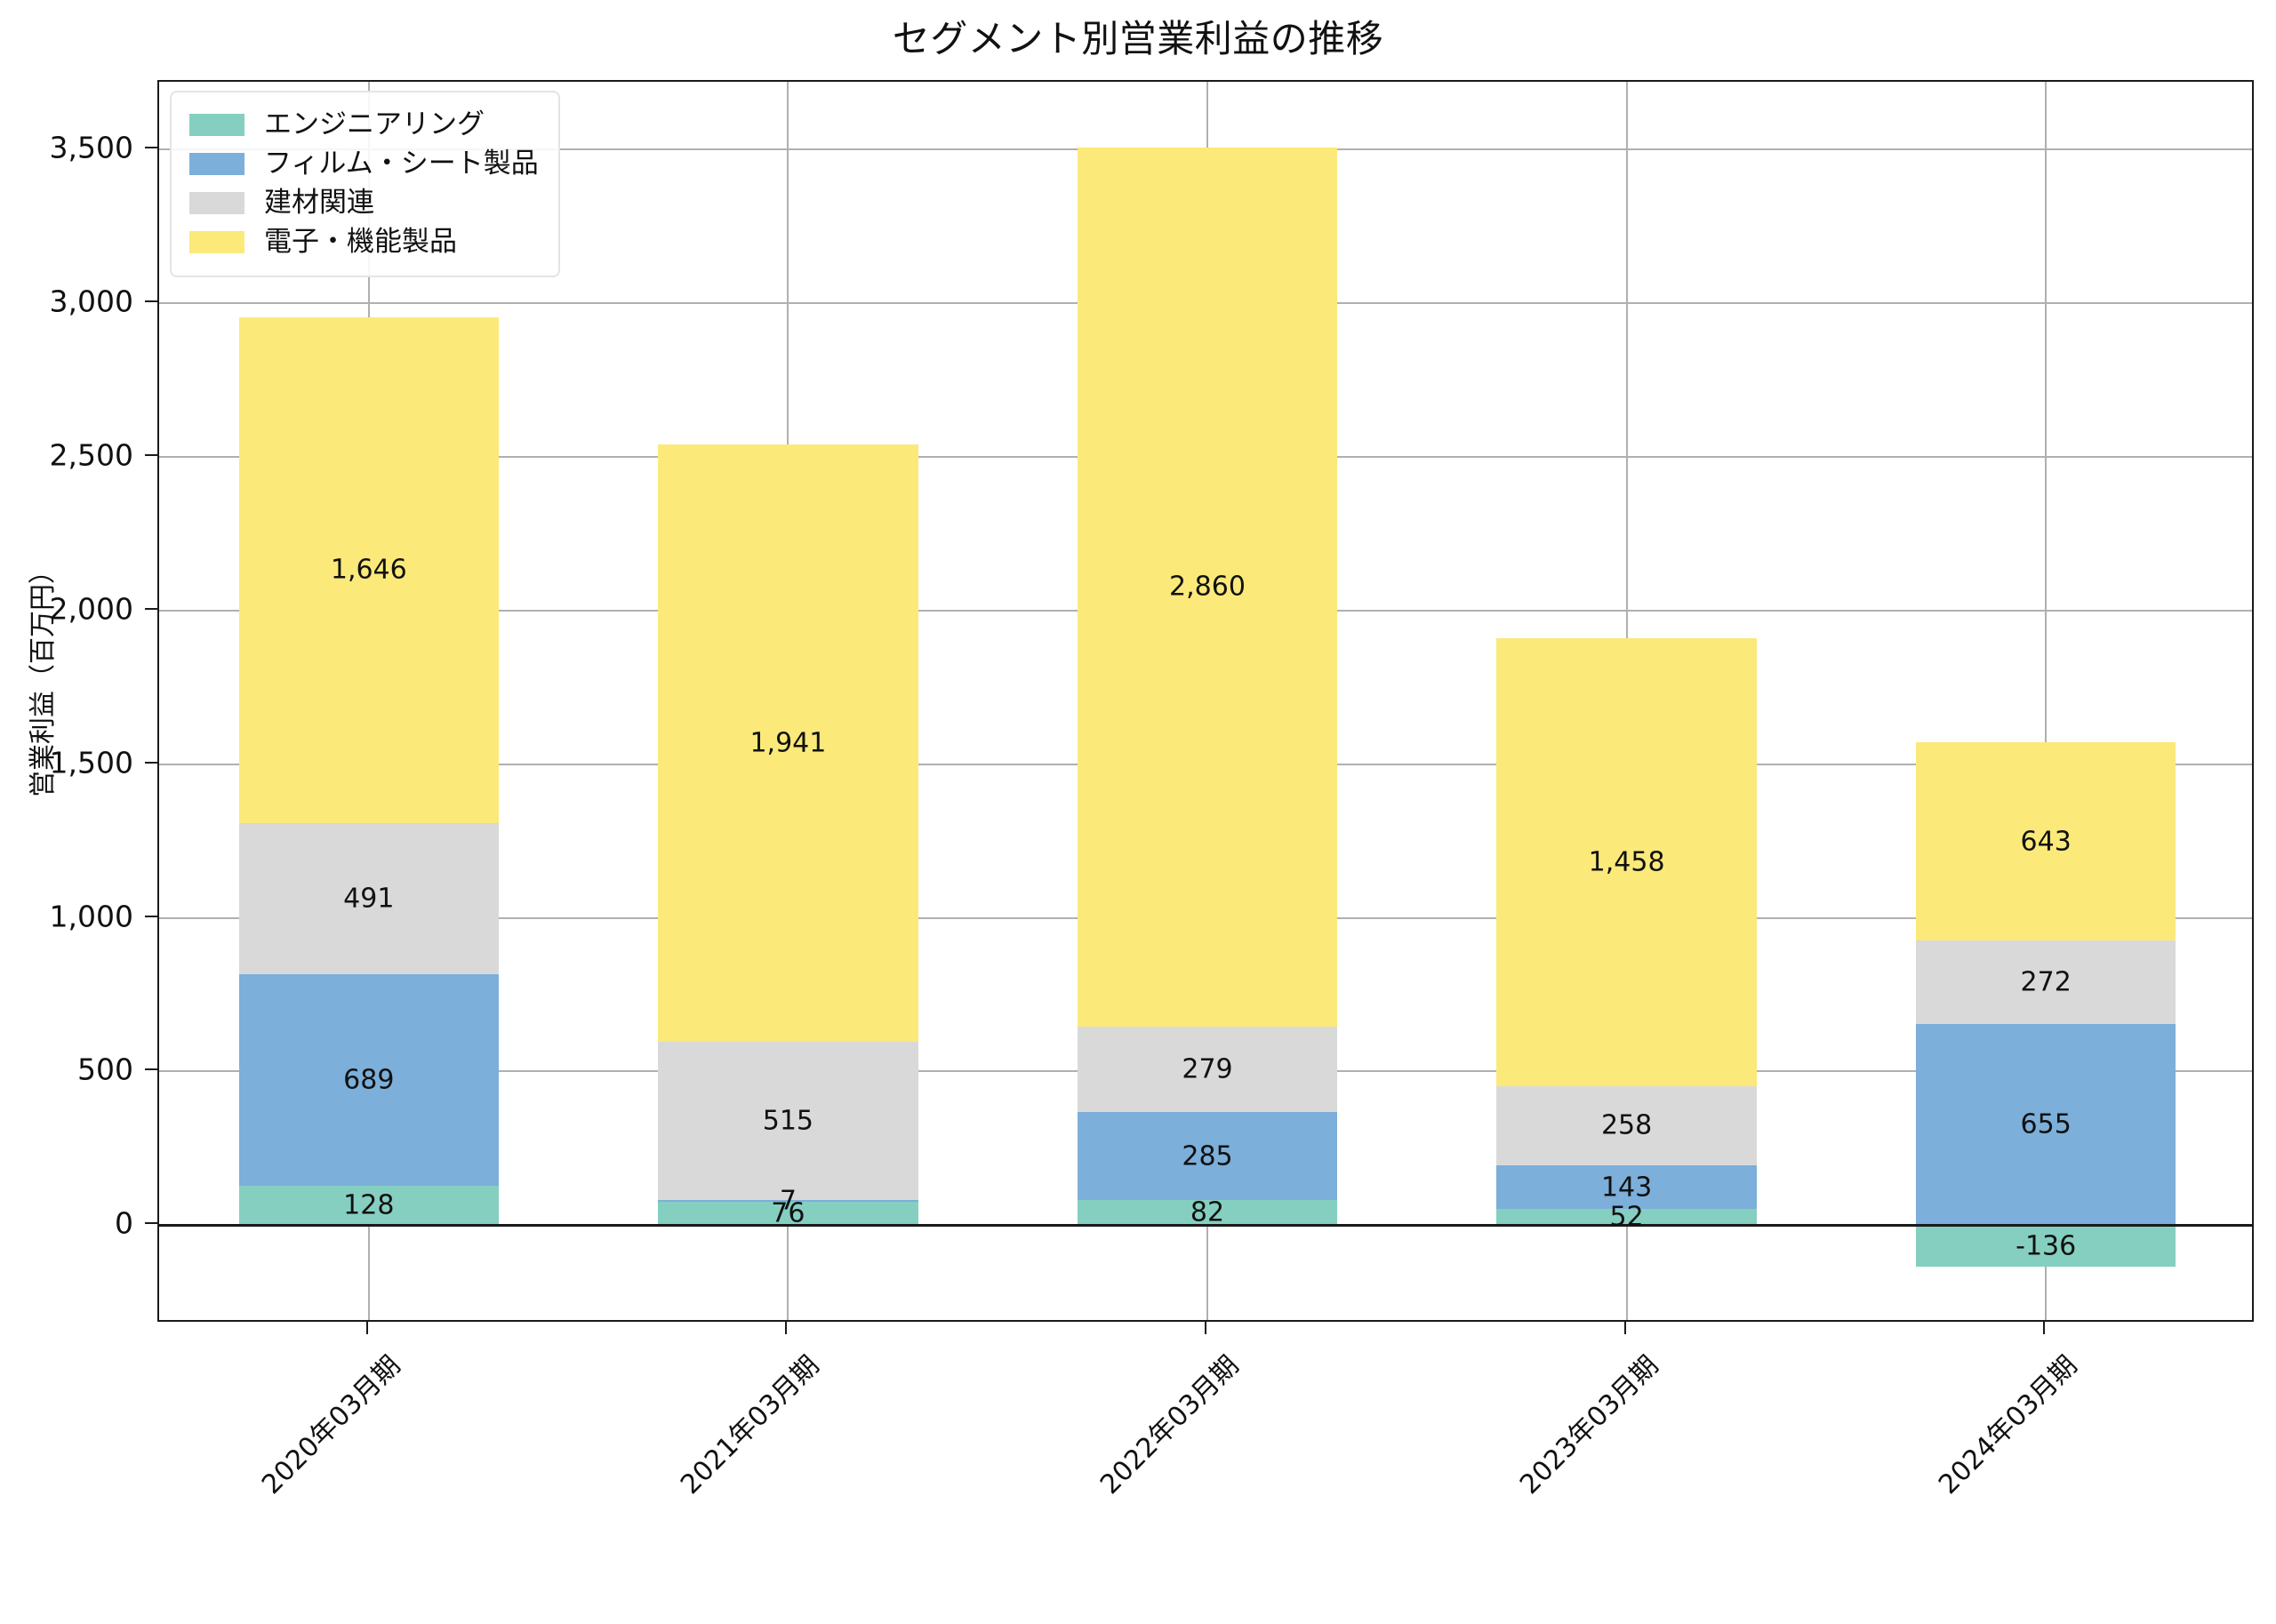 This screenshot has height=1624, width=2276. I want to click on legend-item-2: 建材関連, so click(364, 202).